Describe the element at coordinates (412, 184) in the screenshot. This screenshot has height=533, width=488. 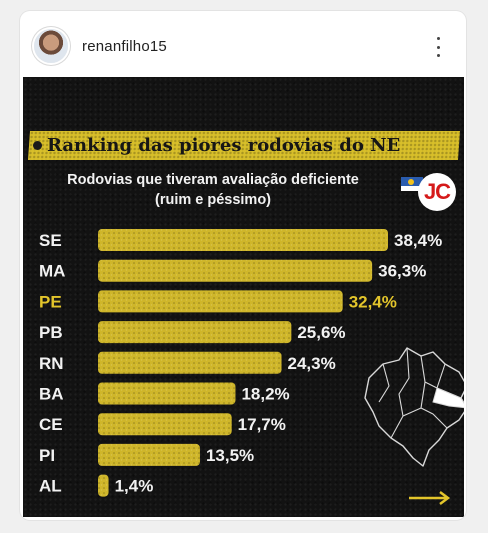
I see `pernambuco-flag-icon` at that location.